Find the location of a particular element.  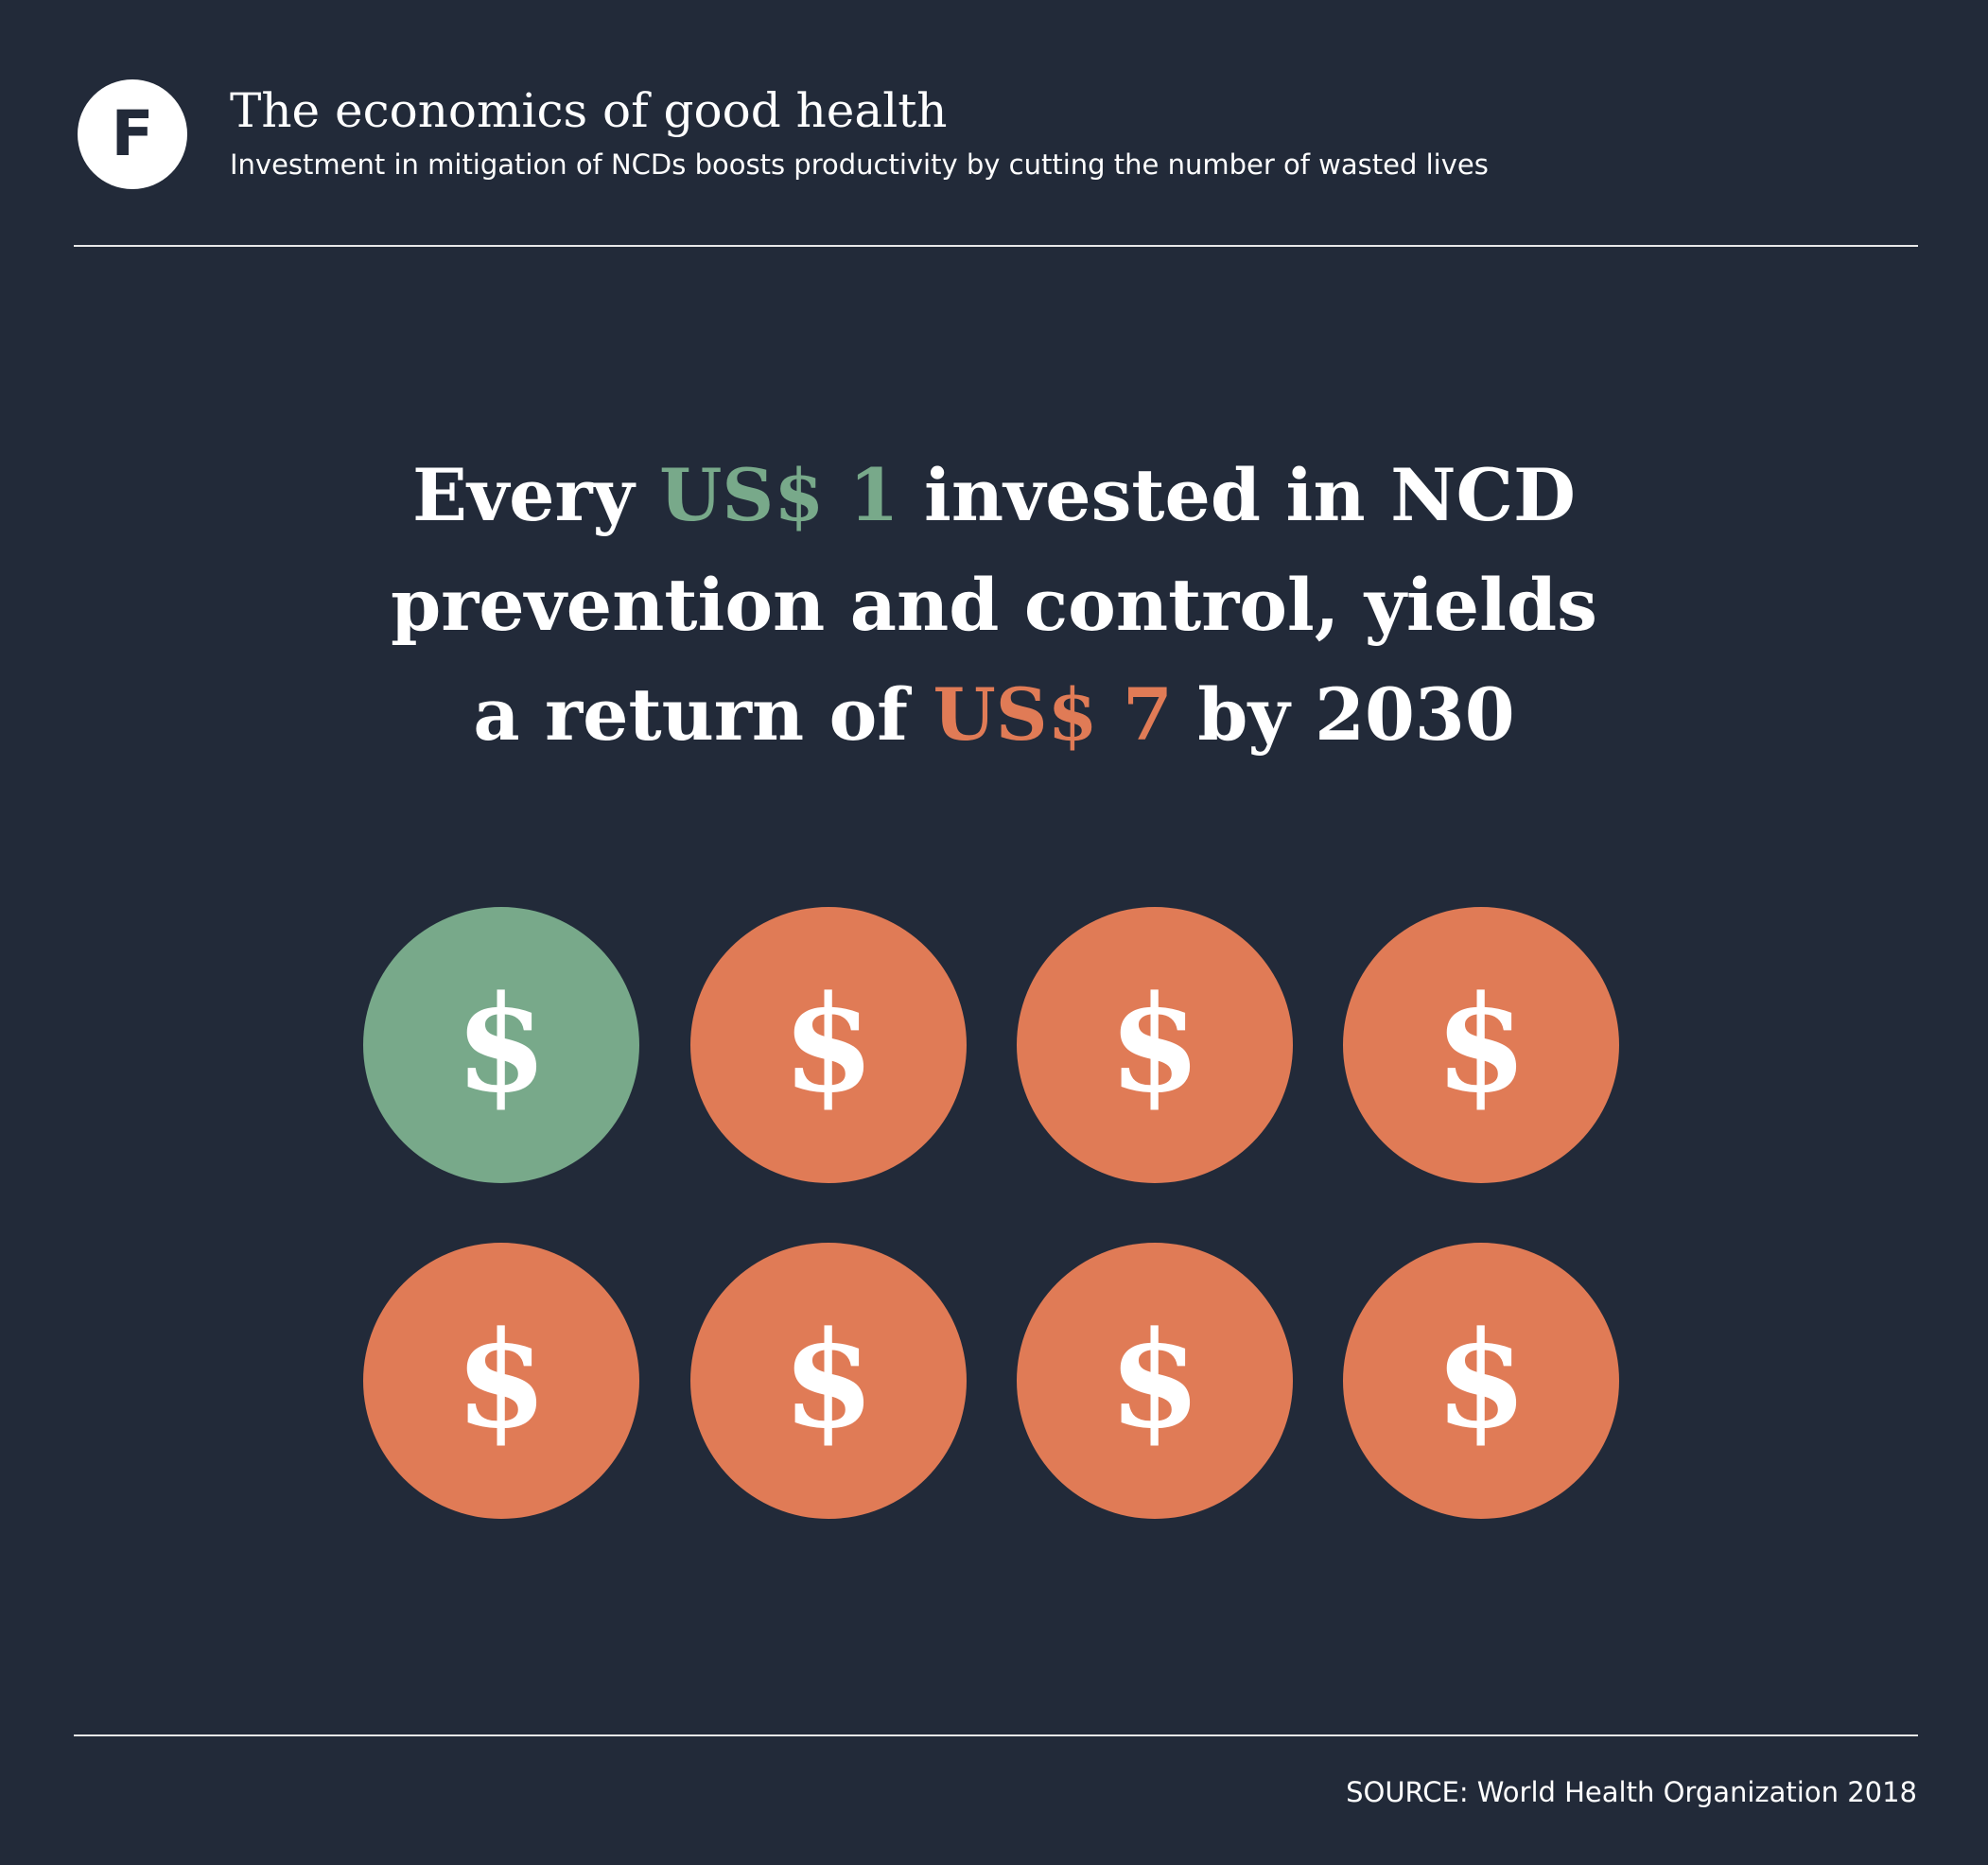

headline-line-1: Every US$ 1 invested in NCD is located at coordinates (994, 495).